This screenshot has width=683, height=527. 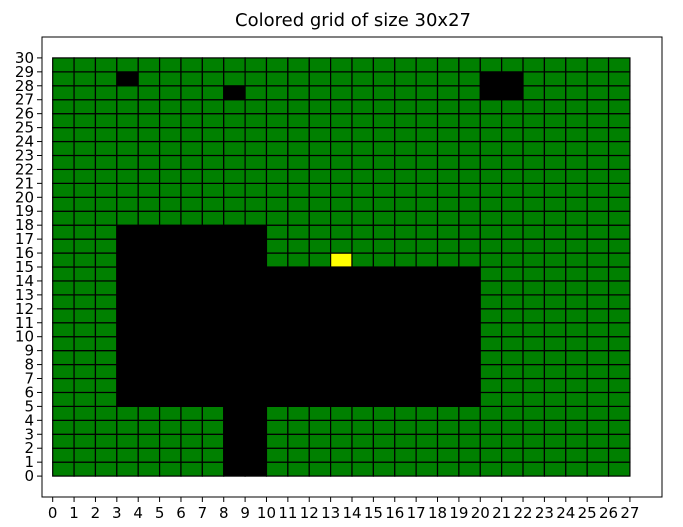 What do you see at coordinates (458, 513) in the screenshot?
I see `x-tick-label: 19` at bounding box center [458, 513].